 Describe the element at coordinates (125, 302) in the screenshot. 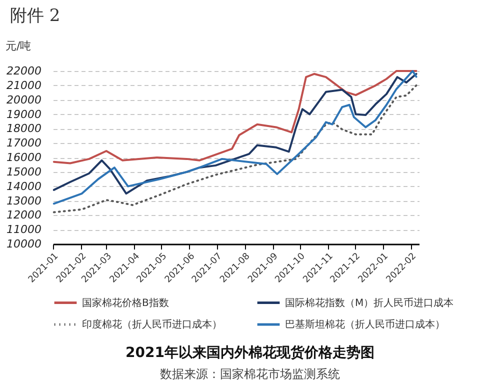

I see `legend-label: 国家棉花价格B指数` at that location.